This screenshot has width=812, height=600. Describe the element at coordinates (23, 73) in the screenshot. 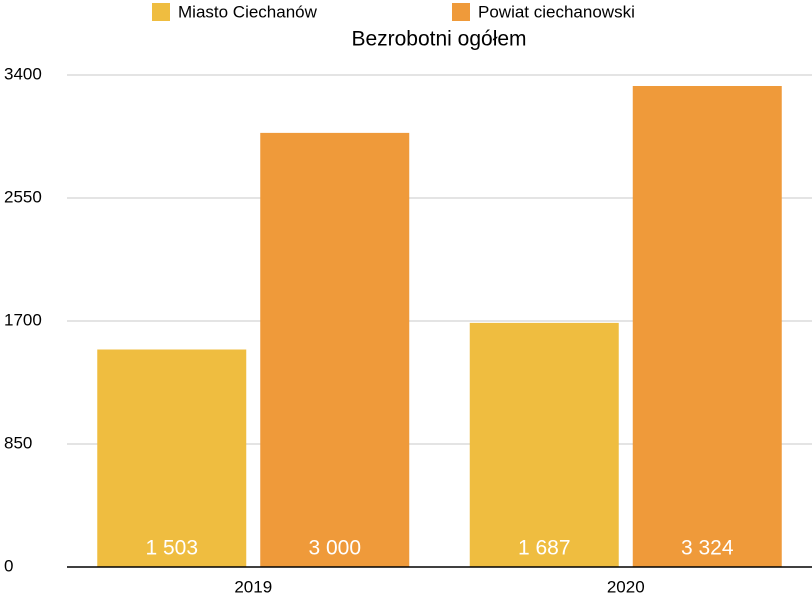

I see `y-tick-label: 3400` at that location.